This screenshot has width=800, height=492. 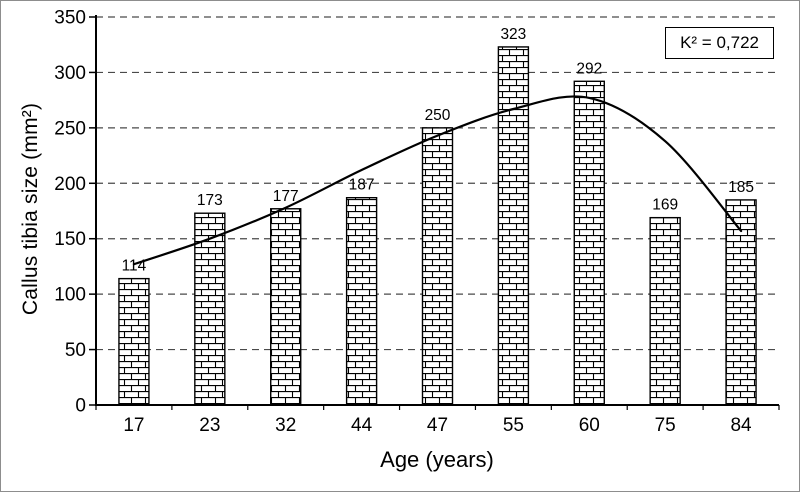 What do you see at coordinates (286, 196) in the screenshot?
I see `bar-value-label: 177` at bounding box center [286, 196].